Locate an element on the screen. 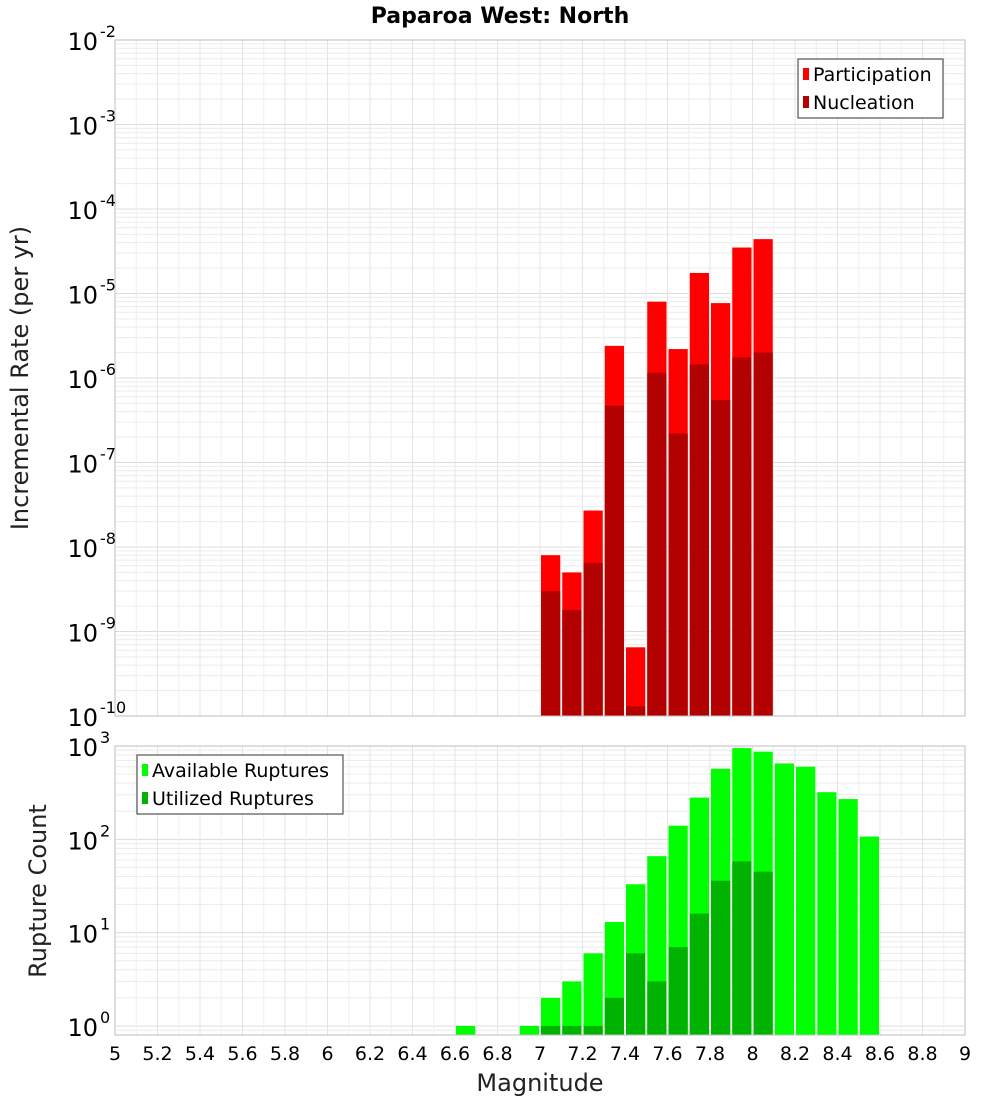 The width and height of the screenshot is (1000, 1104). x-tick-label: 7.8 is located at coordinates (710, 1054).